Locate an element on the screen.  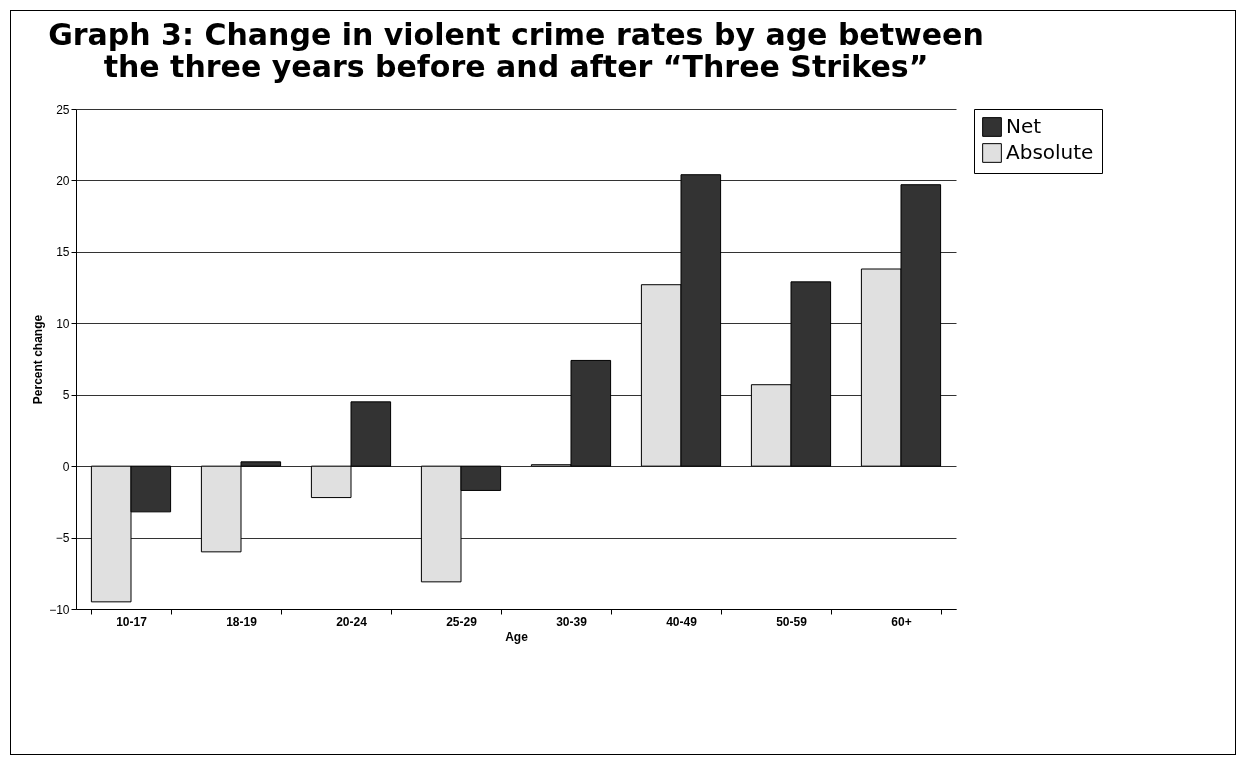
y-tick-label: 25 is located at coordinates (63, 109).